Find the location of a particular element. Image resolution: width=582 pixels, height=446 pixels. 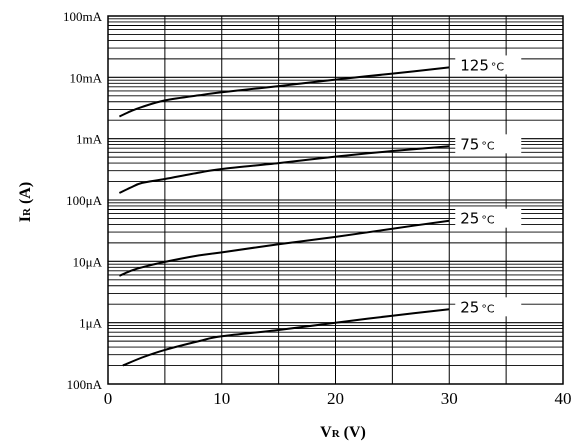

x-tick-label: 20 is located at coordinates (335, 398).